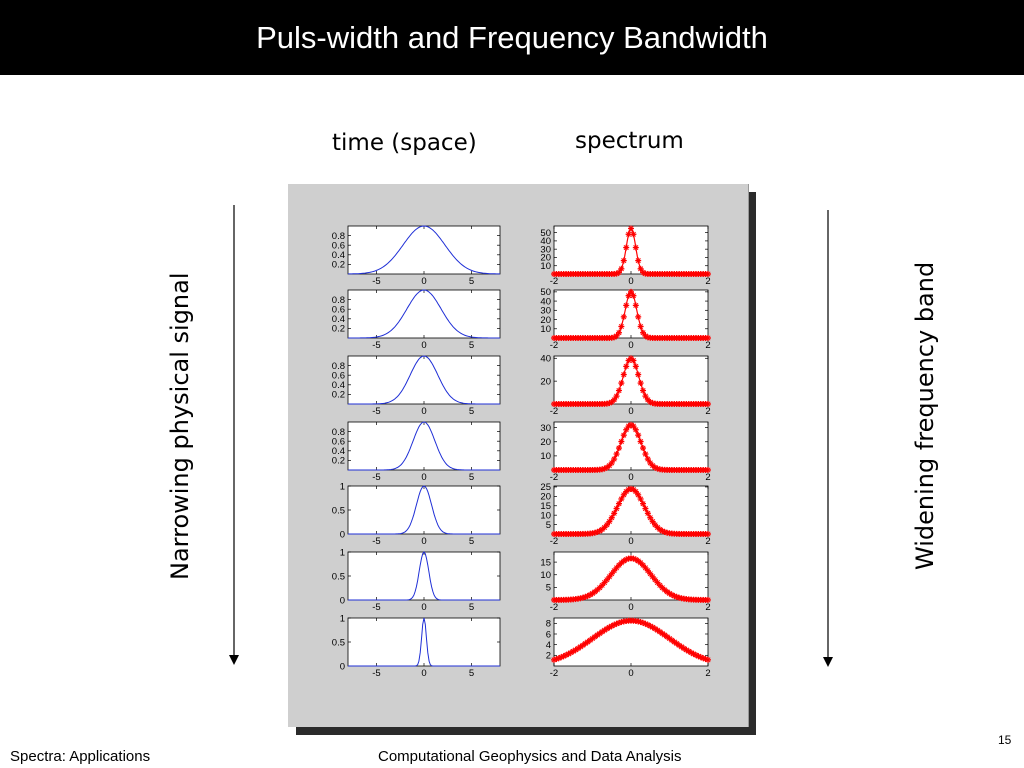  What do you see at coordinates (548, 634) in the screenshot?
I see `y-tick-label: 6` at bounding box center [548, 634].